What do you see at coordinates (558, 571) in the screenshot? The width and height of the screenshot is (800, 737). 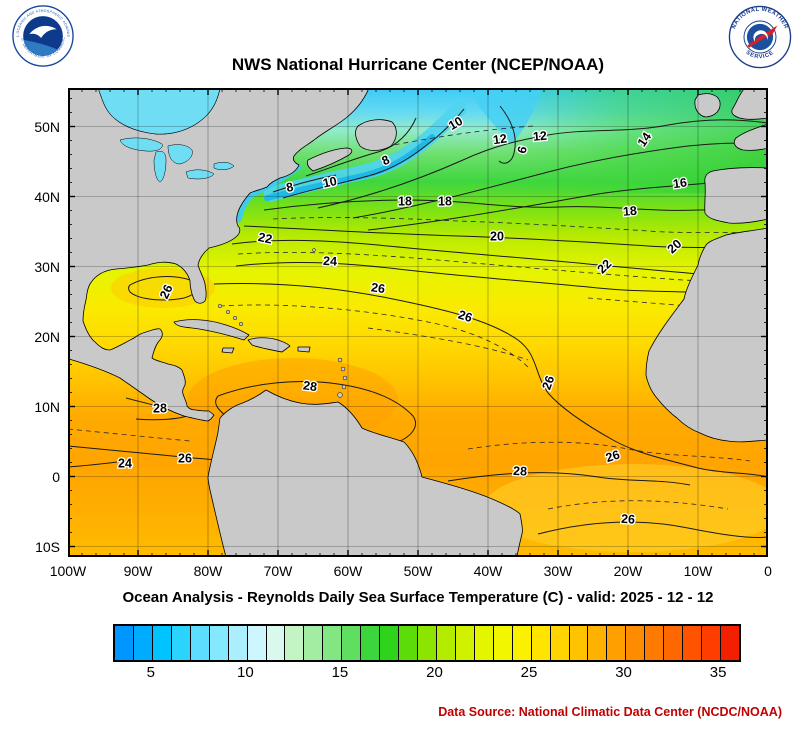 I see `x-axis-label: 30W` at bounding box center [558, 571].